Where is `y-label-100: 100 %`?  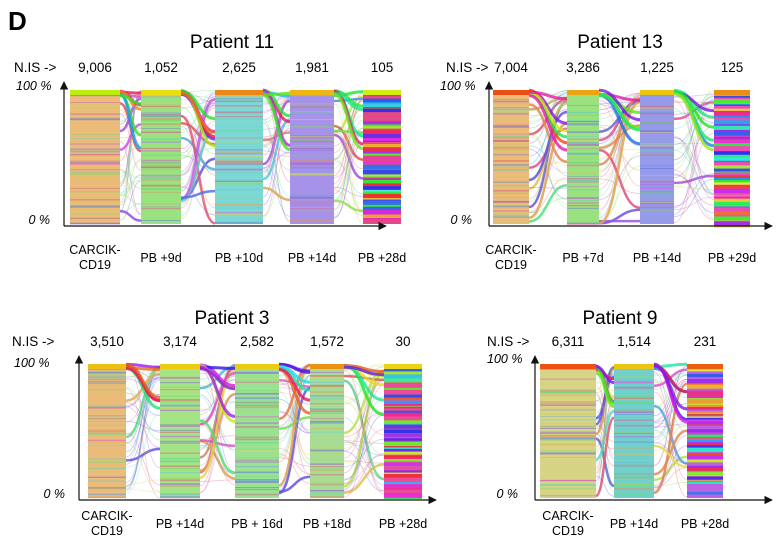 y-label-100: 100 % is located at coordinates (504, 359).